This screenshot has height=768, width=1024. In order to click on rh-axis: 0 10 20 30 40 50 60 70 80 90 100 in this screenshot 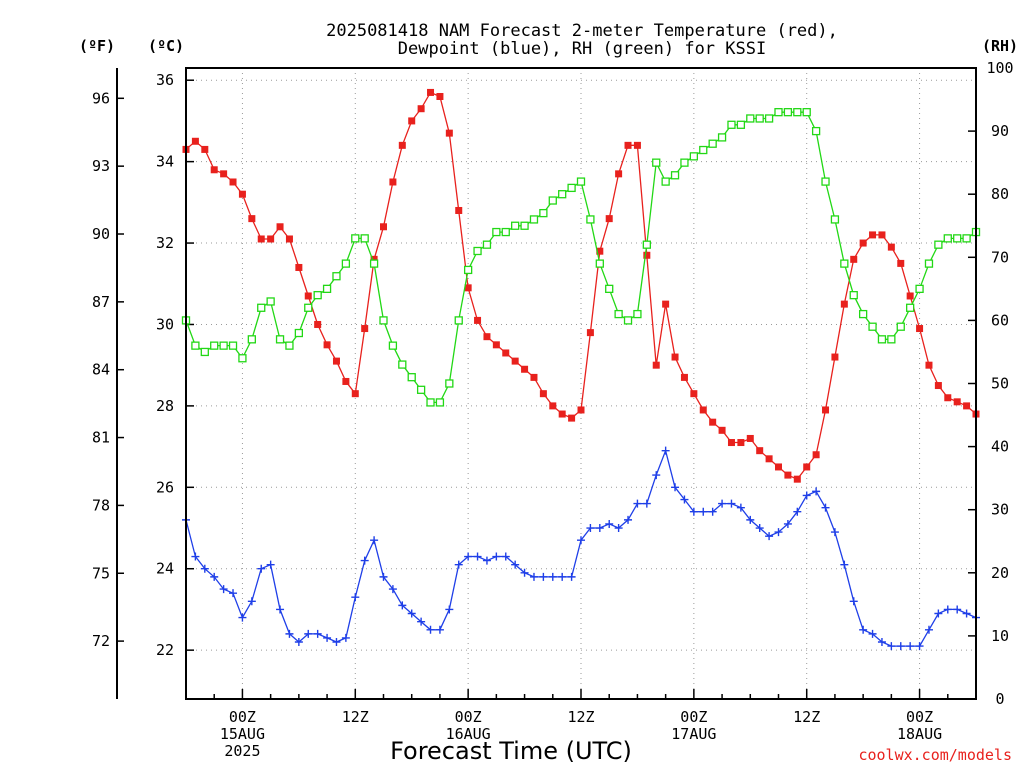, I will do `click(991, 383)`.